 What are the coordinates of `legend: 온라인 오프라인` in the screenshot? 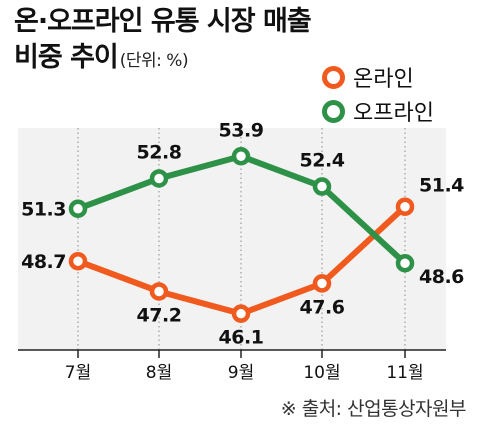 It's located at (378, 94).